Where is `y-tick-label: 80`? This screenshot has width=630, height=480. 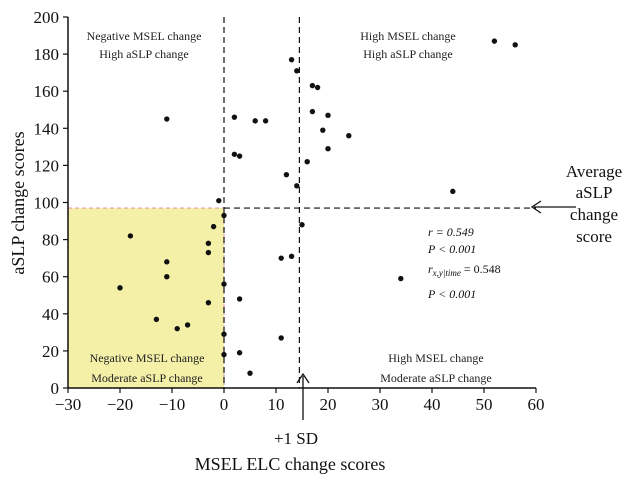
y-tick-label: 80 is located at coordinates (50, 240).